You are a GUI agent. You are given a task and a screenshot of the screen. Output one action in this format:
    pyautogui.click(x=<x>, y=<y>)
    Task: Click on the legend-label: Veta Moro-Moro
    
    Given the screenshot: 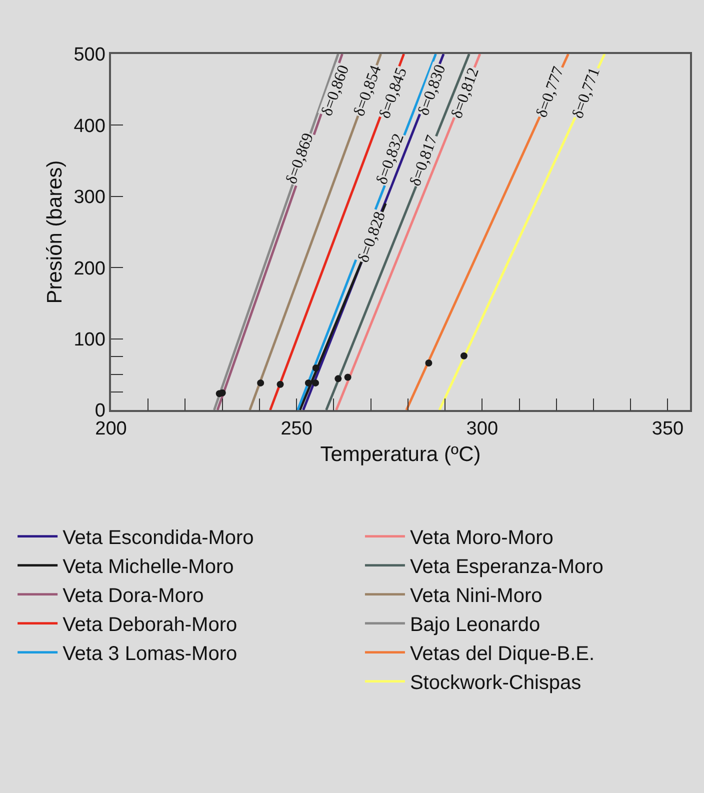 What is the action you would take?
    pyautogui.click(x=482, y=538)
    